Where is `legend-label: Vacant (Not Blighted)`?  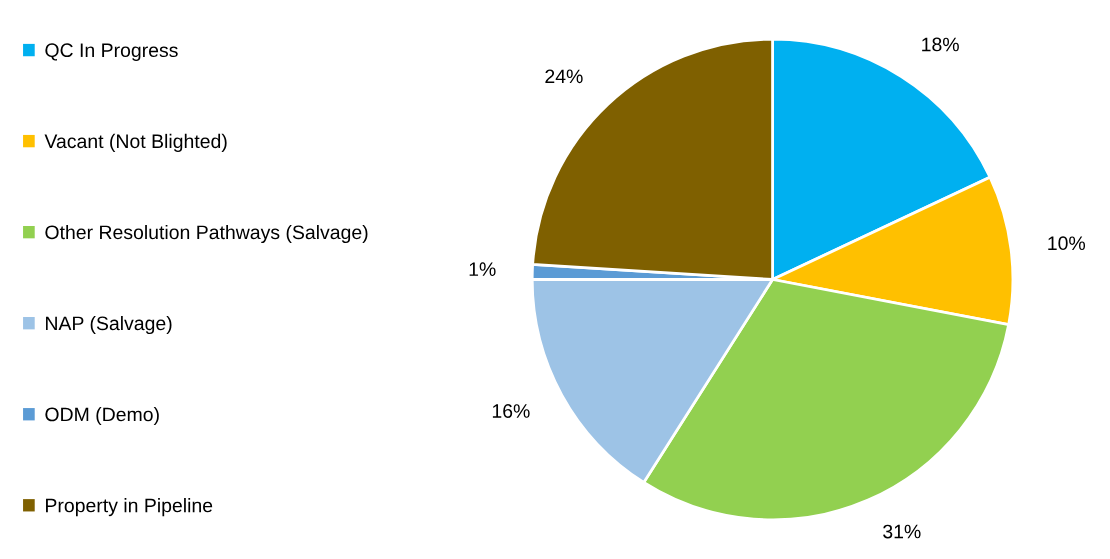 legend-label: Vacant (Not Blighted) is located at coordinates (135, 142).